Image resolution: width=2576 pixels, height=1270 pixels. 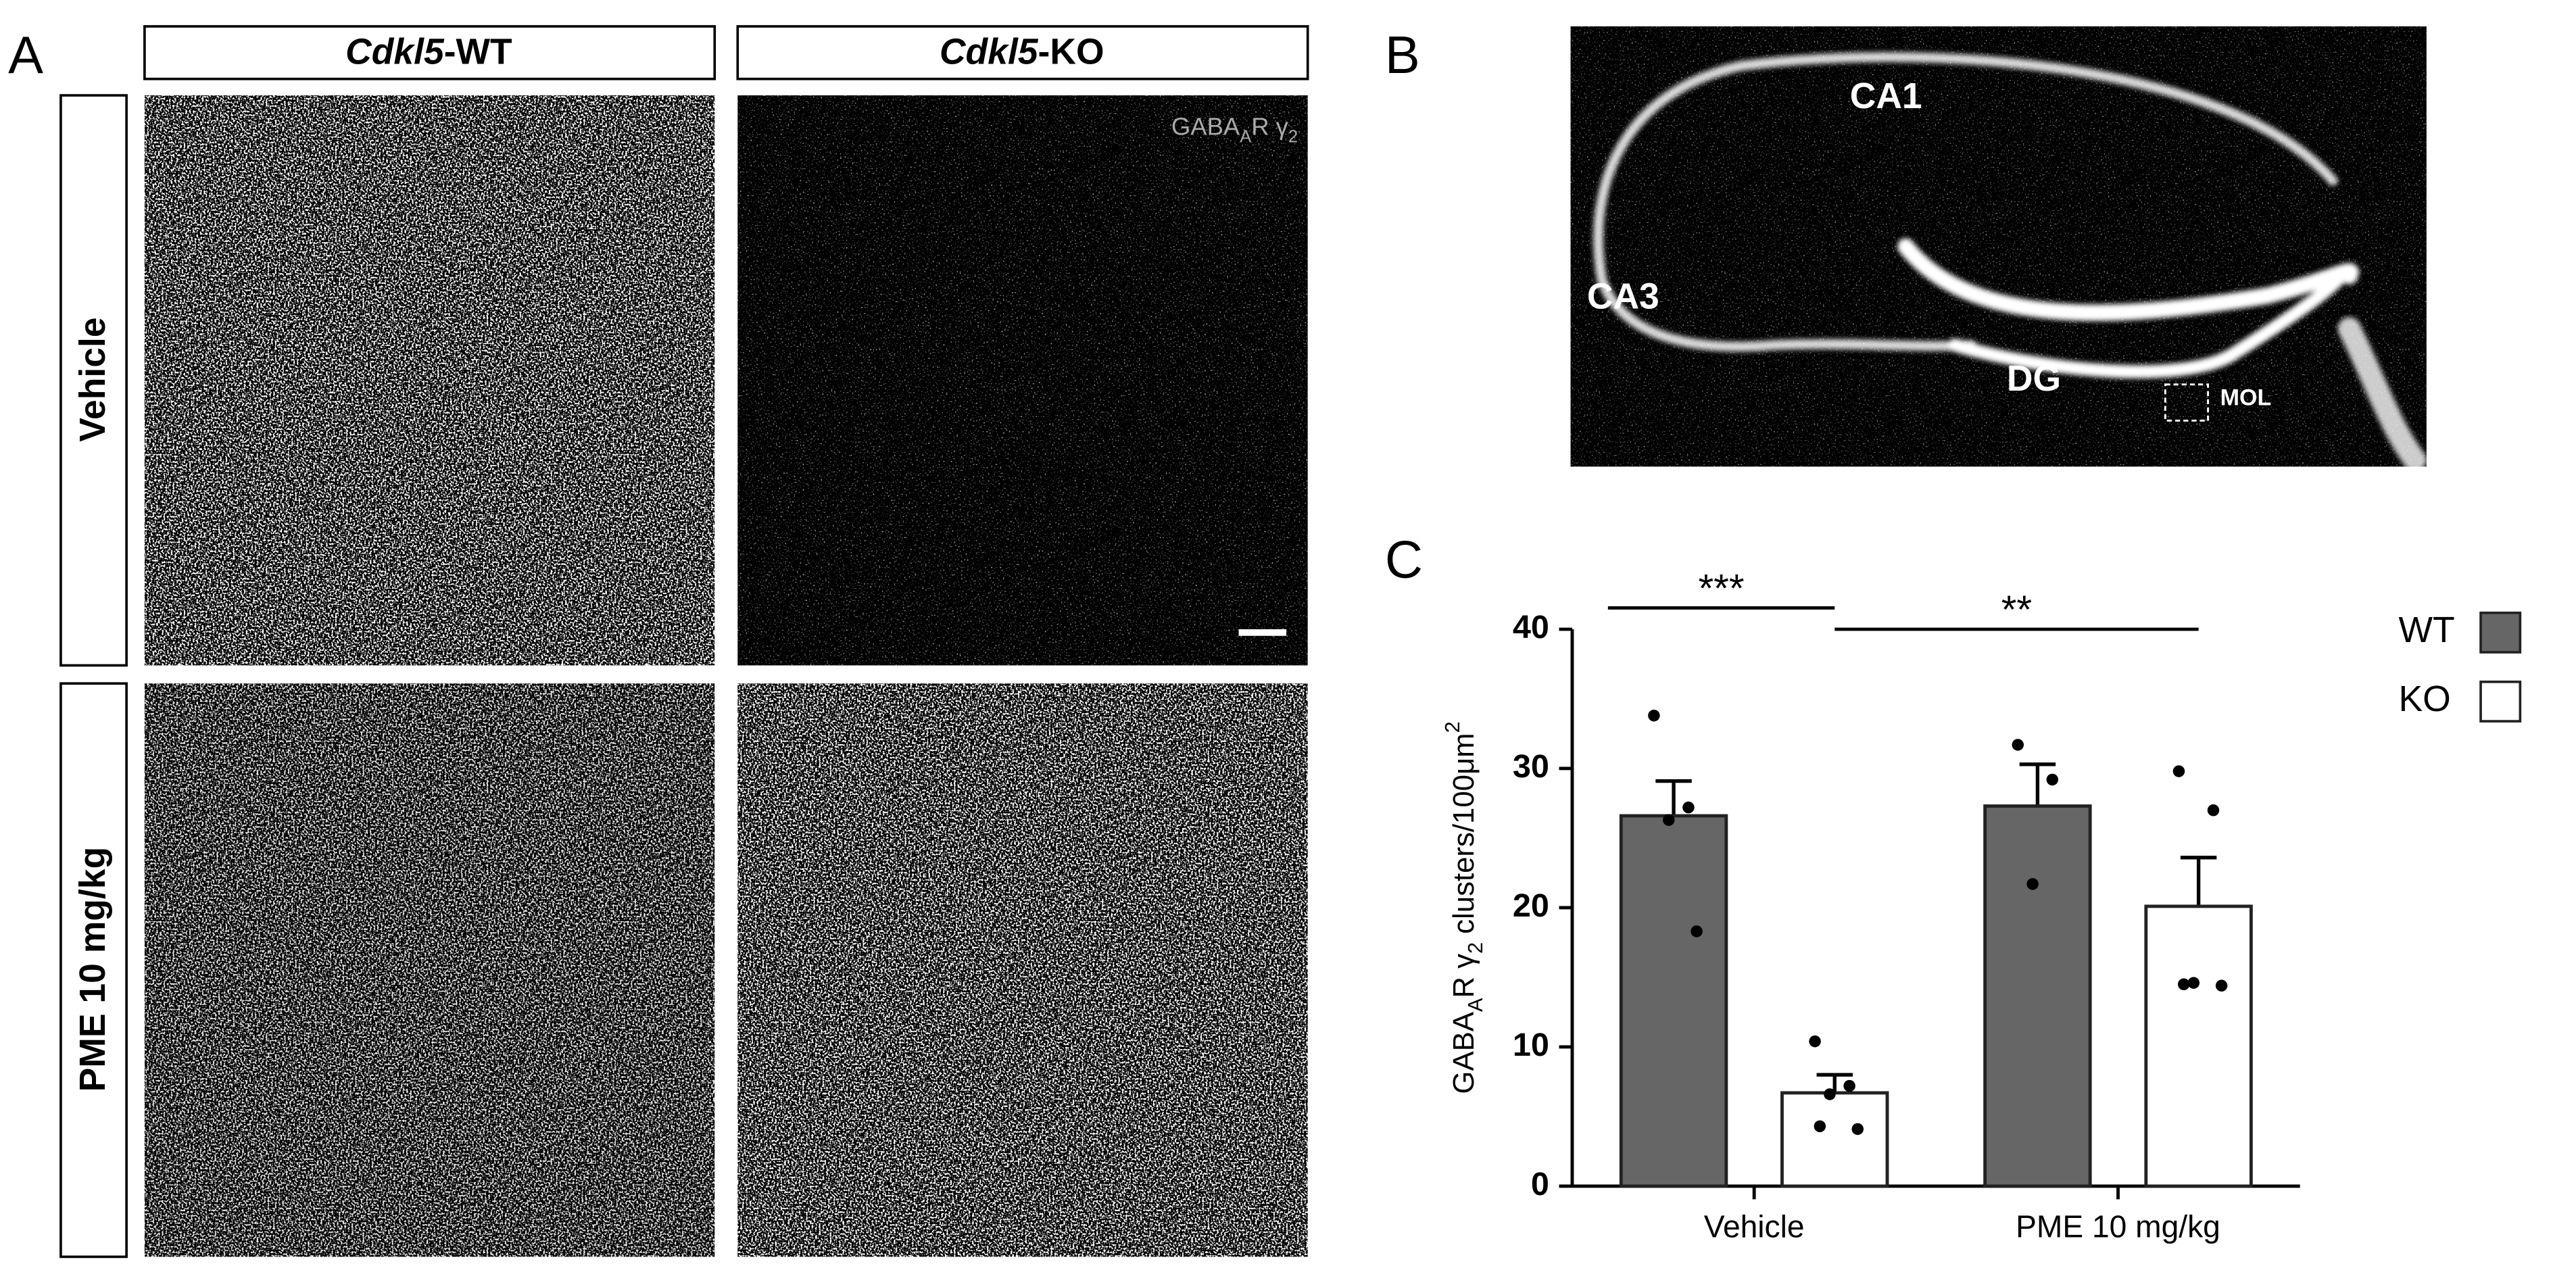 What do you see at coordinates (1999, 249) in the screenshot?
I see `hippocampus-image` at bounding box center [1999, 249].